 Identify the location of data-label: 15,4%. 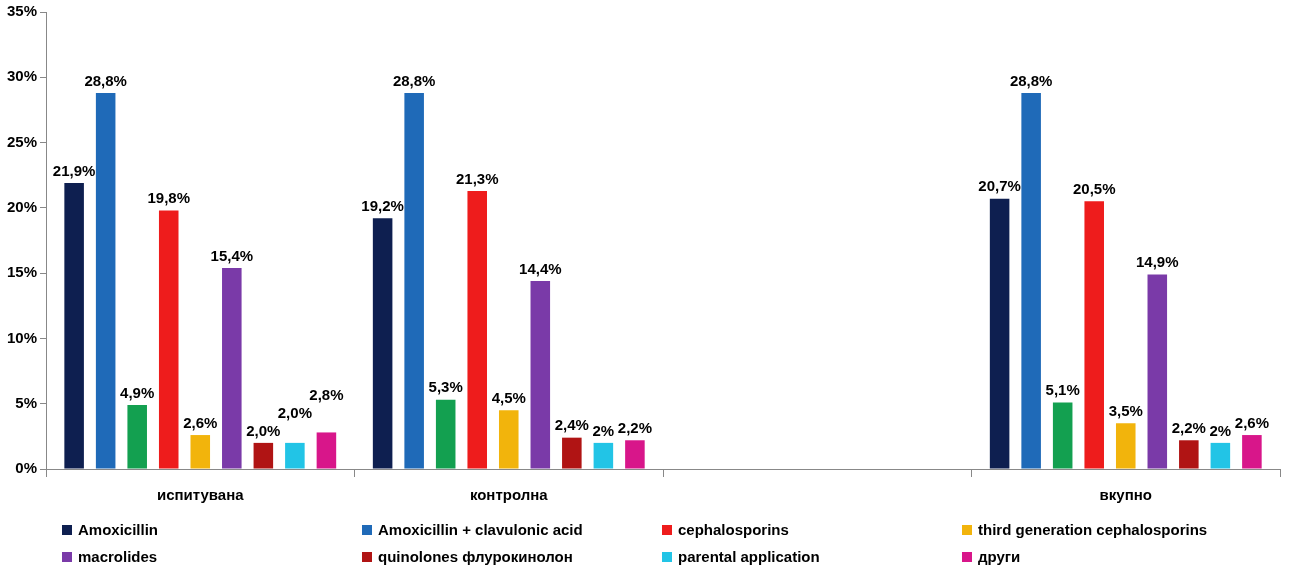
(232, 255).